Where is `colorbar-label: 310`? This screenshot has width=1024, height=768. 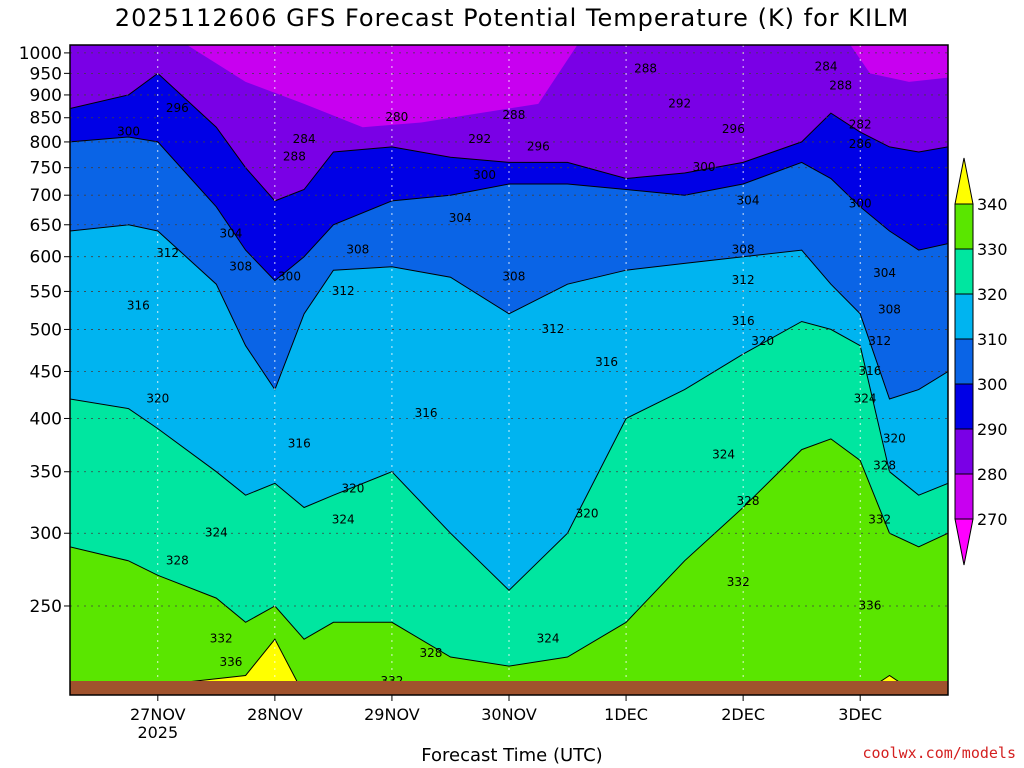 colorbar-label: 310 is located at coordinates (992, 339).